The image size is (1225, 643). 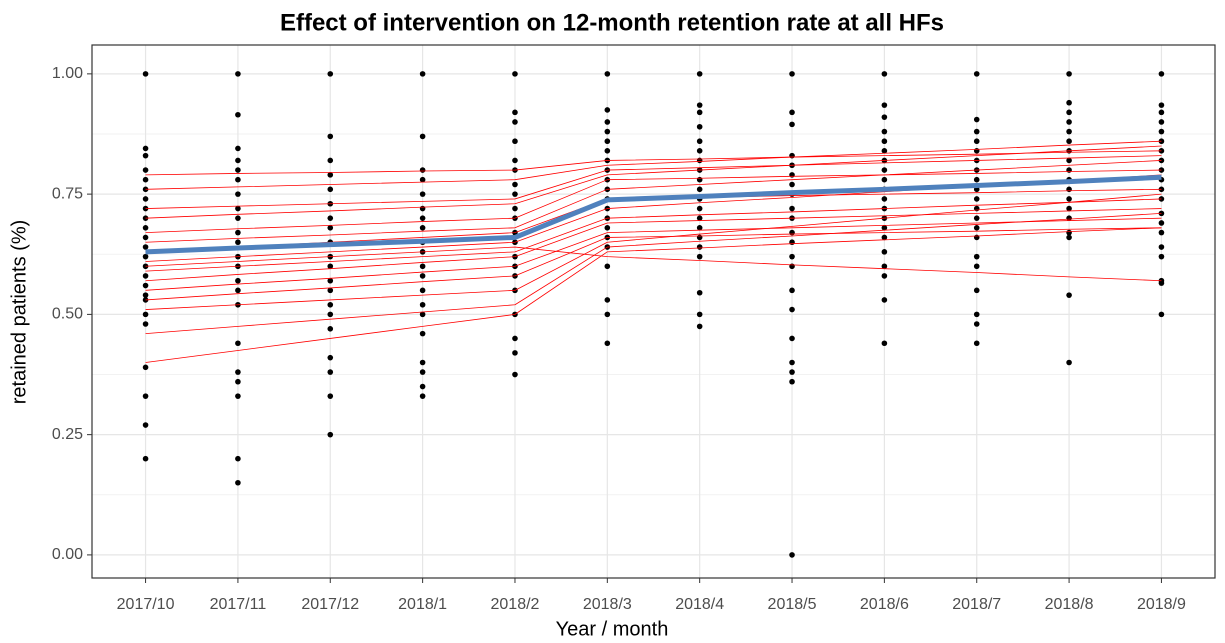 I want to click on x-tick-label: 2018/4, so click(x=699, y=604).